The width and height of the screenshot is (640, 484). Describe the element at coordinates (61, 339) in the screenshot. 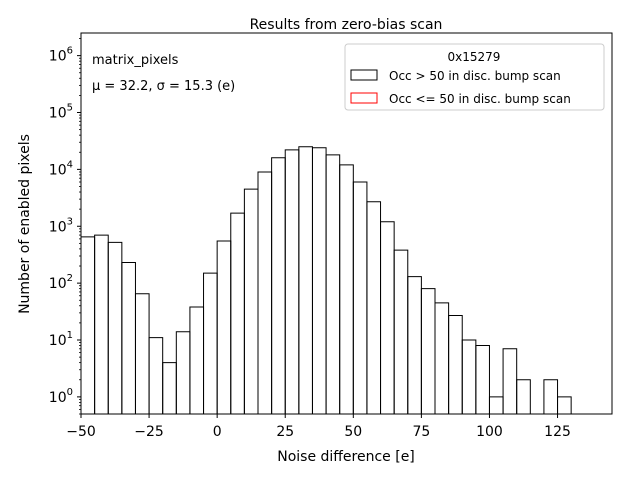

I see `y-tick-label: 10¹` at that location.